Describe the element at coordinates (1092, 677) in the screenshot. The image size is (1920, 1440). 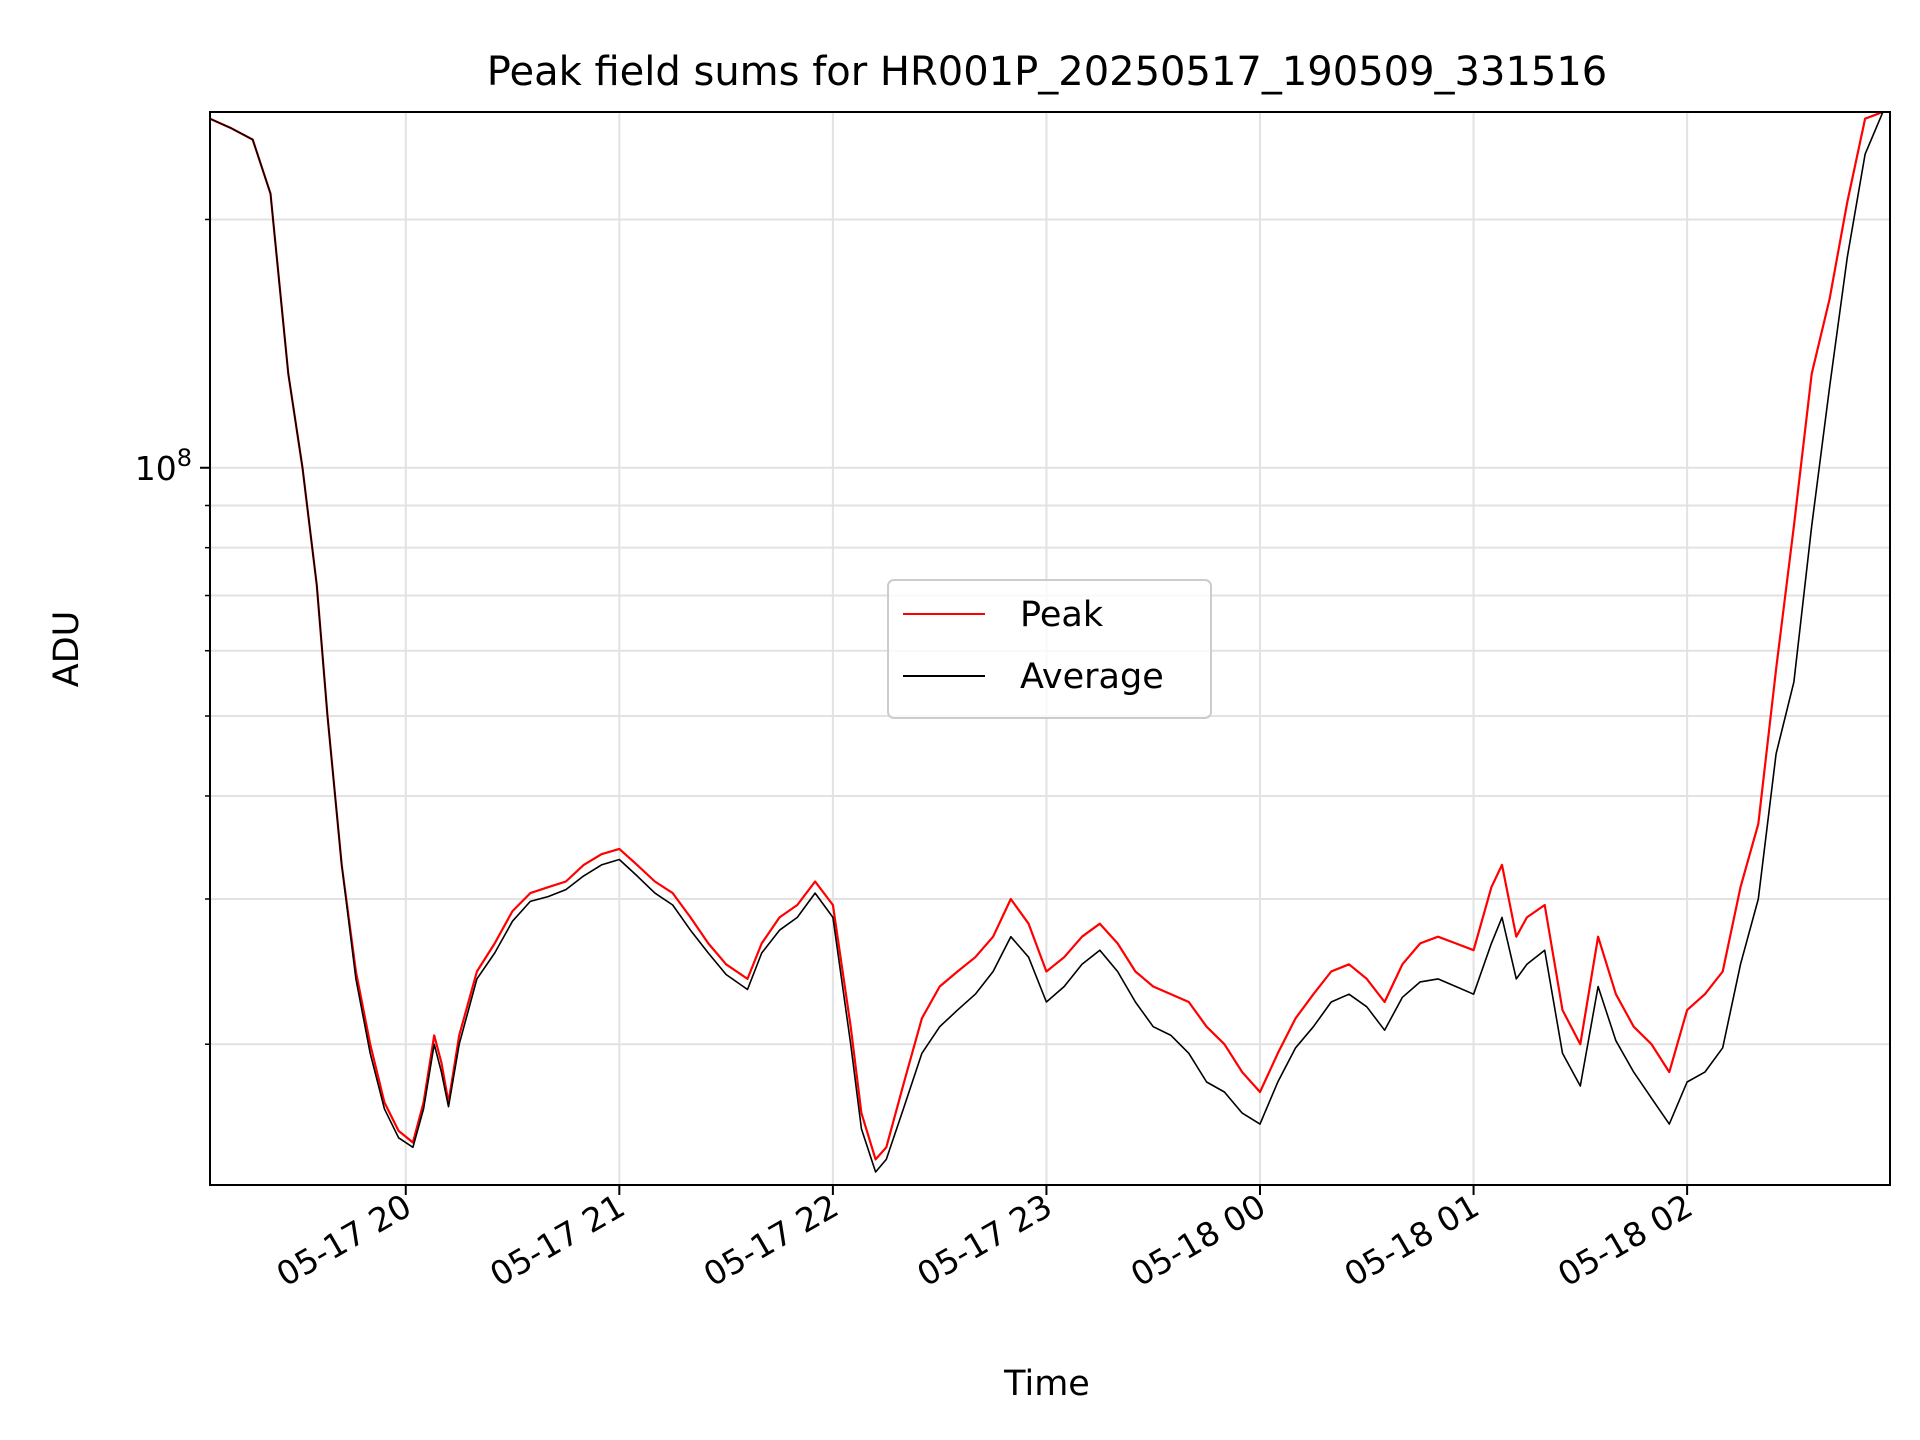
I see `legend-label-average: Average` at that location.